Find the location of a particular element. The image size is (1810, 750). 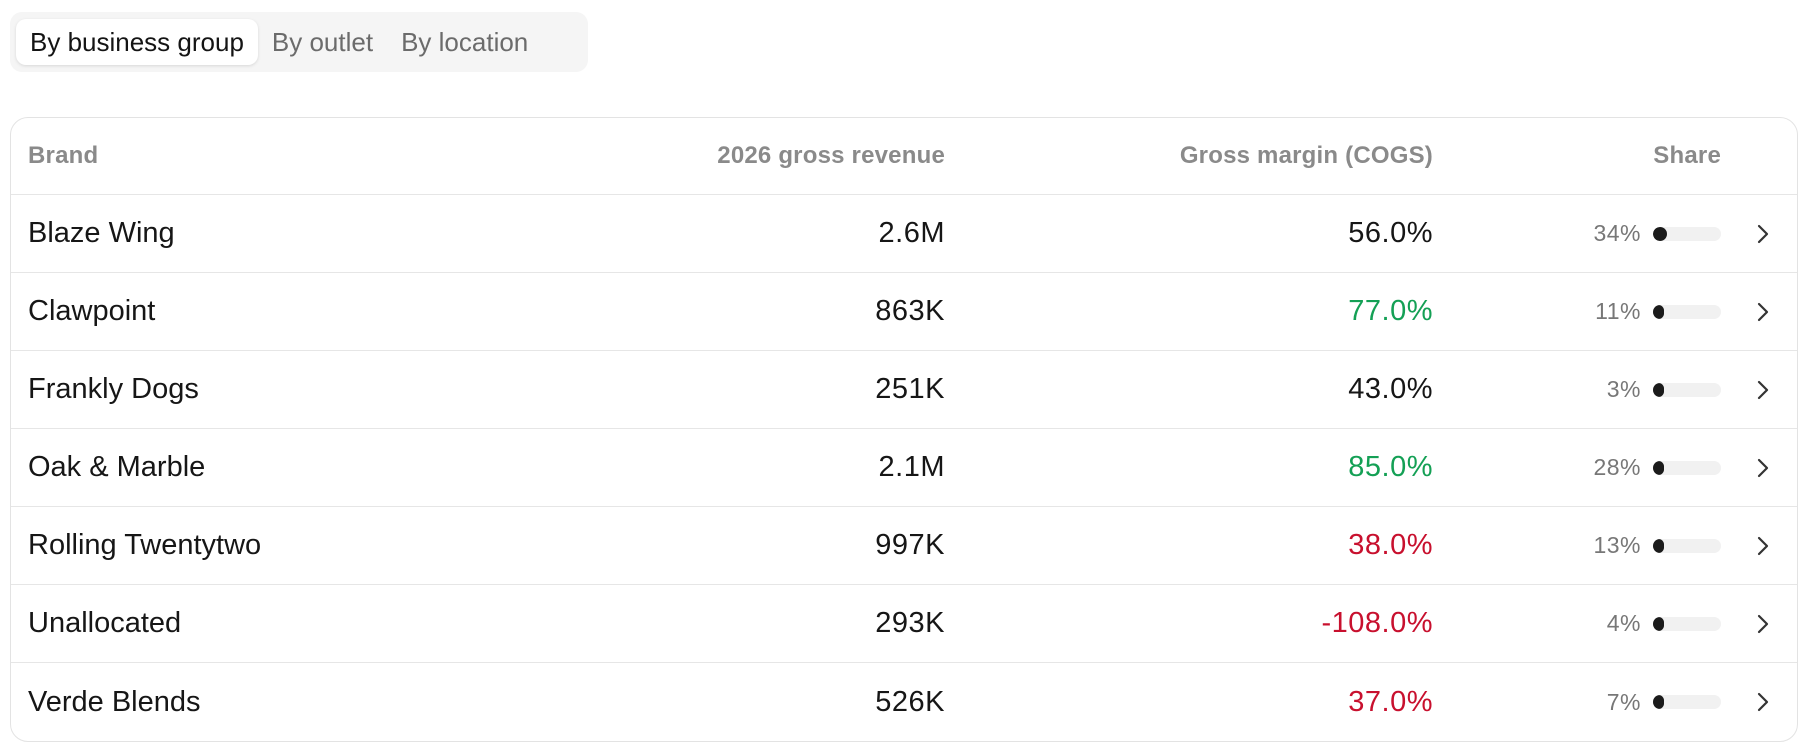

gross-margin: -108.0% is located at coordinates (1377, 623).